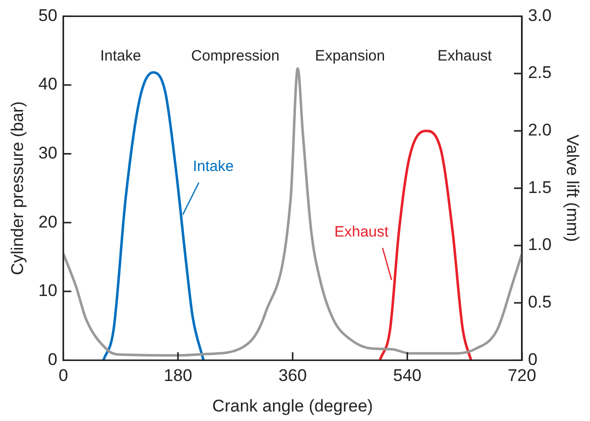 This screenshot has height=421, width=590. Describe the element at coordinates (48, 15) in the screenshot. I see `y-tick-label: 50` at that location.